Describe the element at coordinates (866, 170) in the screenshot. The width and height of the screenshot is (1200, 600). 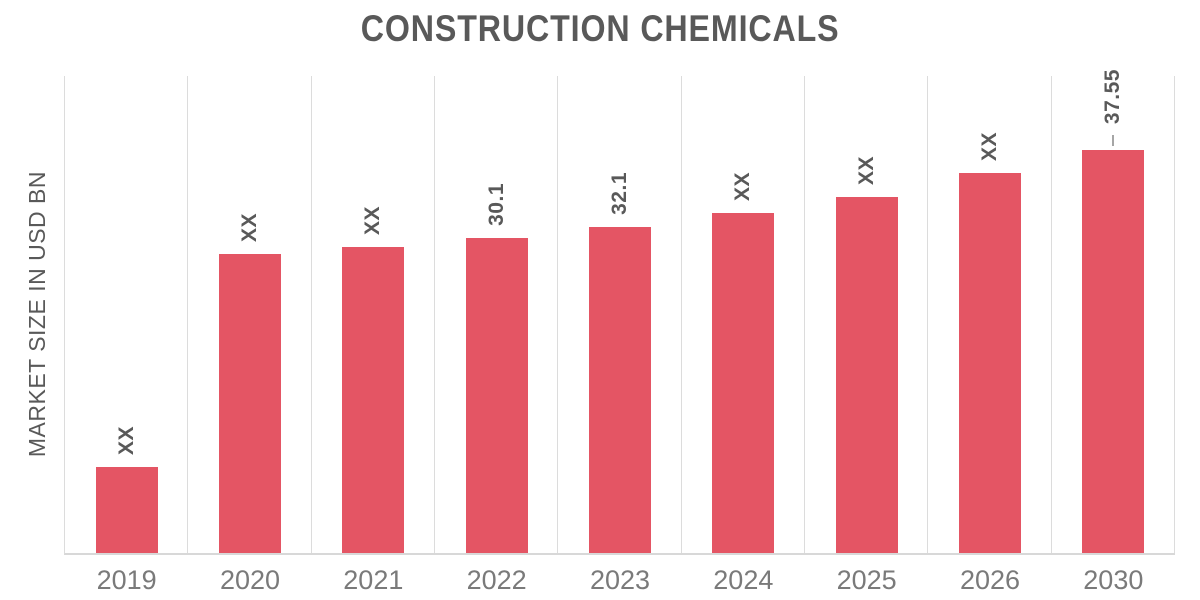
I see `bar-value-label-2025: XX` at that location.